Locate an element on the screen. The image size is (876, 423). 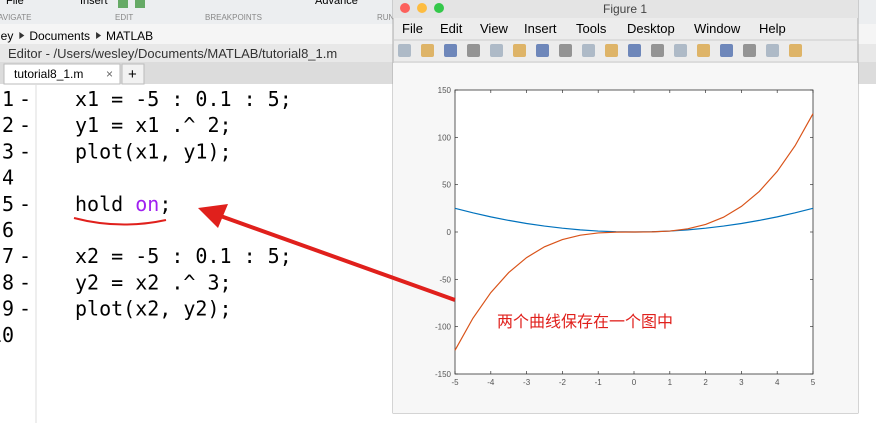
toolstrip-section: EDIT is located at coordinates (124, 17).